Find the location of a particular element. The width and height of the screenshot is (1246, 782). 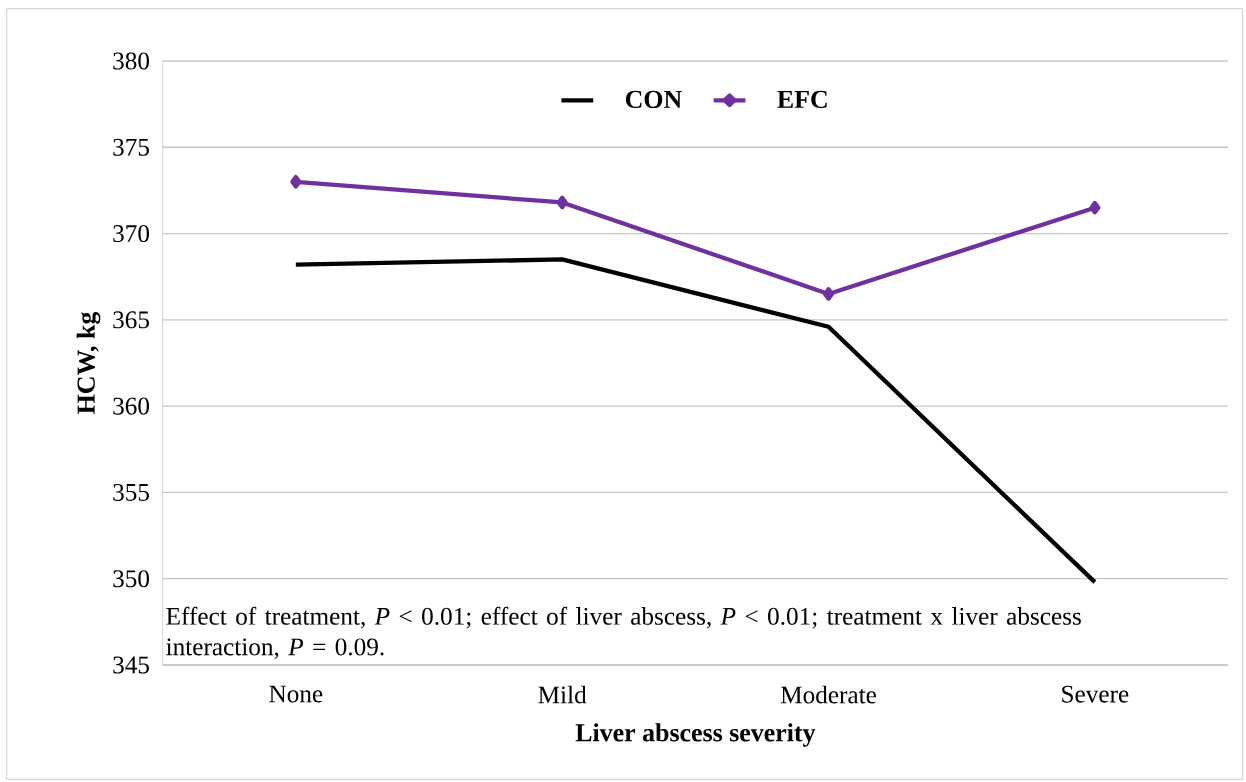

x-axis-title: Liver abscess severity is located at coordinates (695, 735).